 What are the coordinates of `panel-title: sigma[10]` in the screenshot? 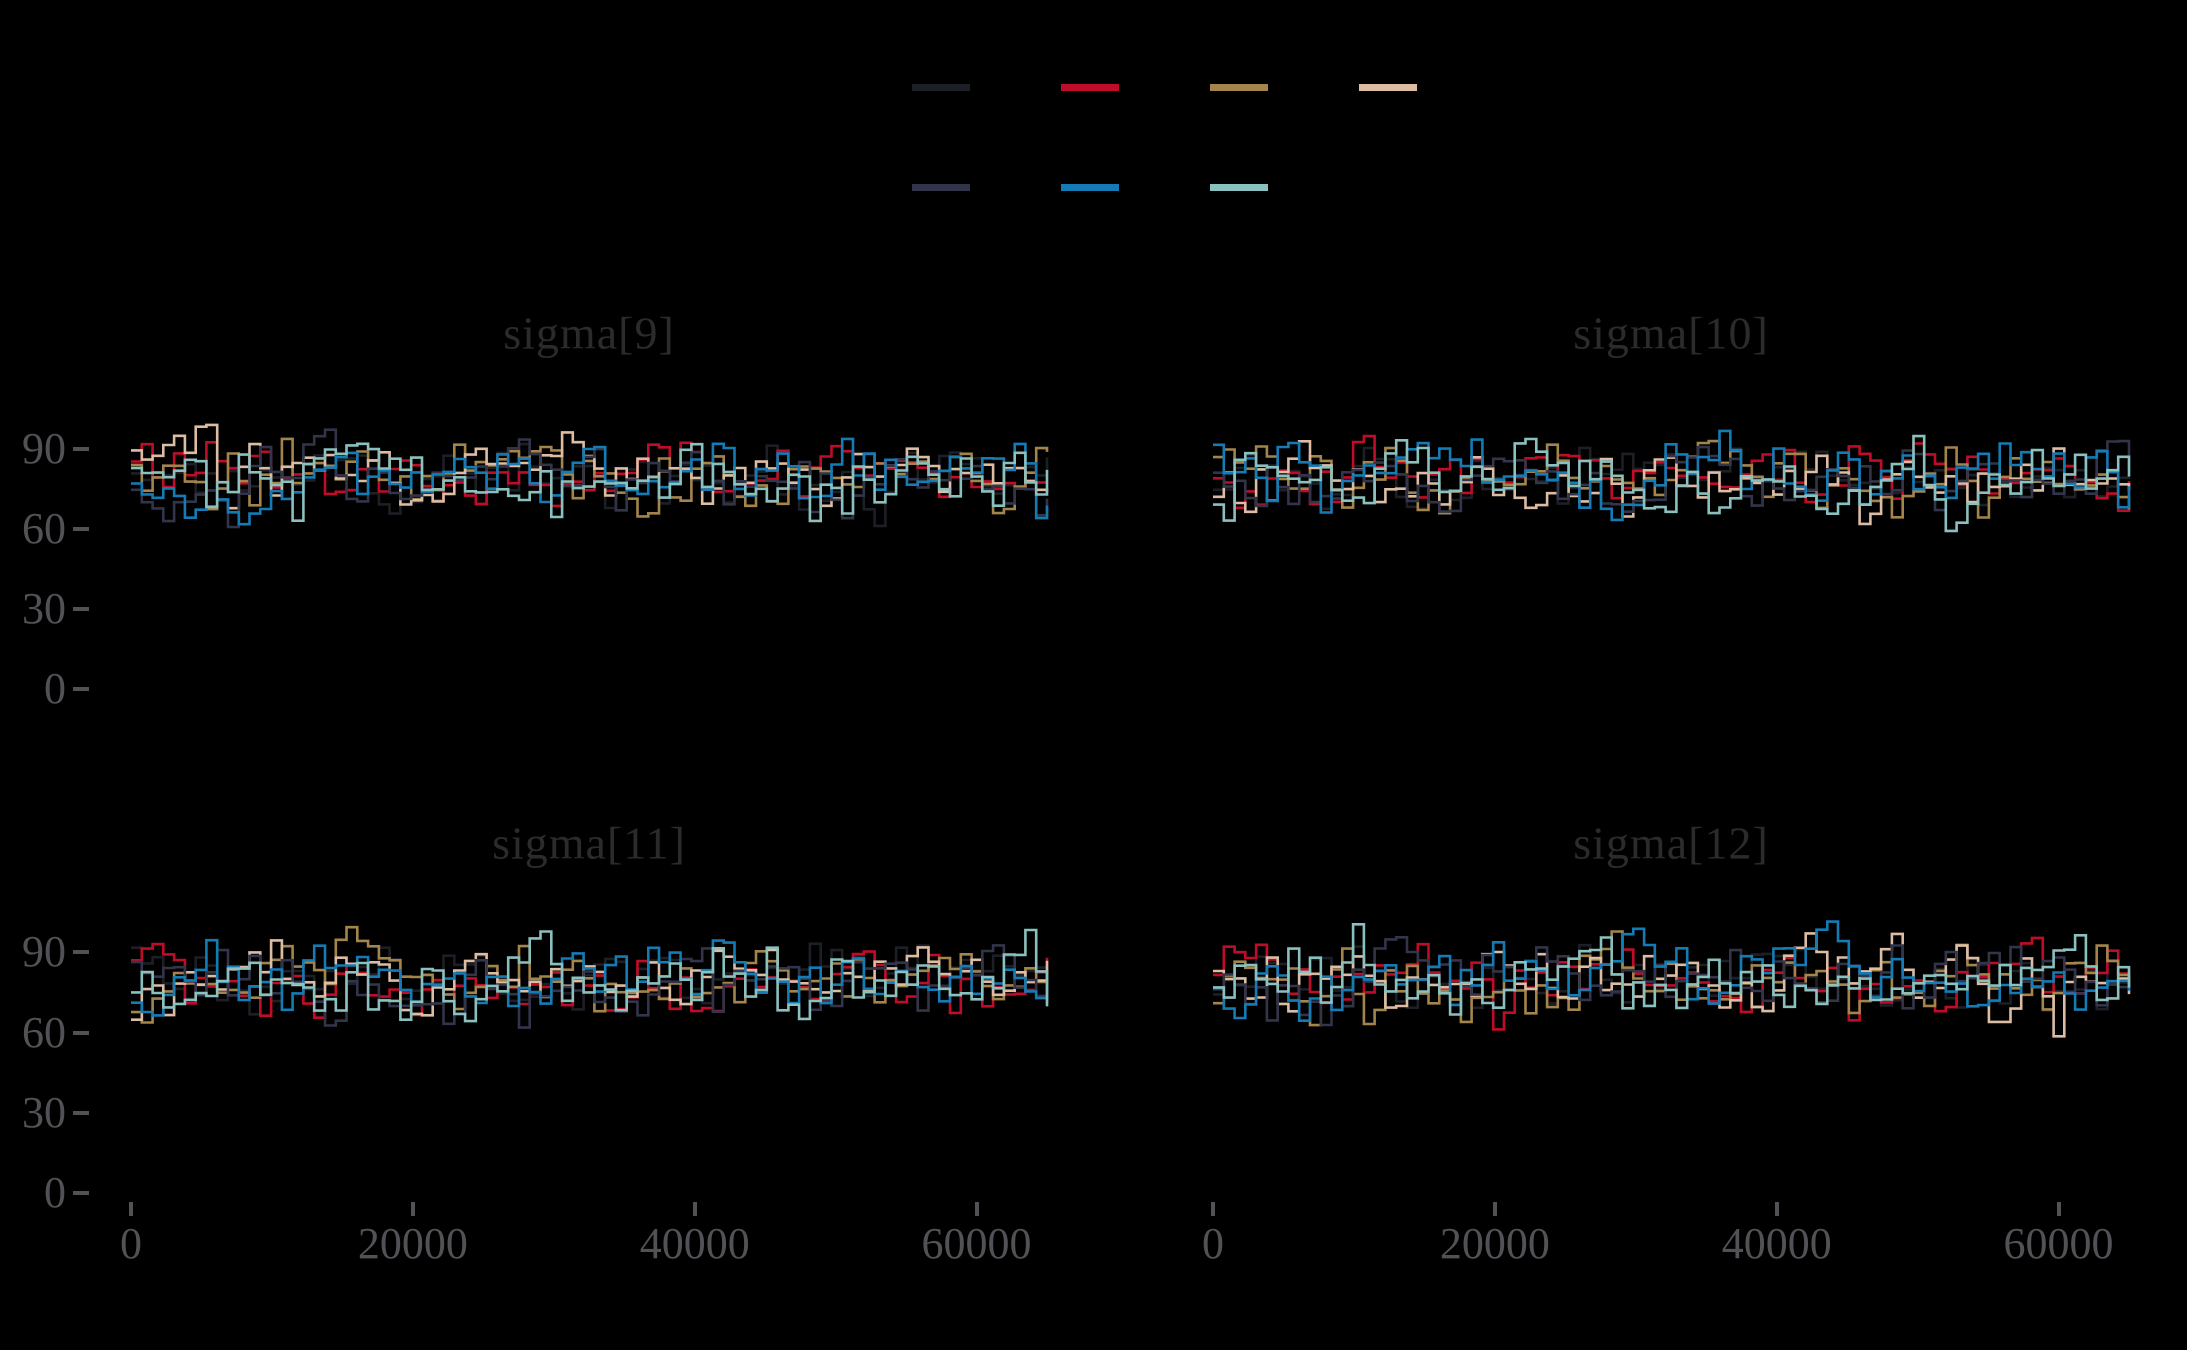 It's located at (1671, 333).